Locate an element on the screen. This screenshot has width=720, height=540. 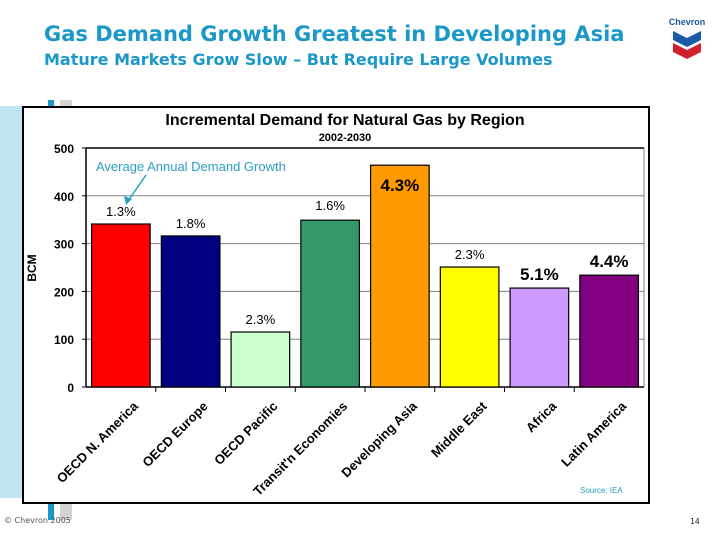
y-axis-label: BCM is located at coordinates (32, 267).